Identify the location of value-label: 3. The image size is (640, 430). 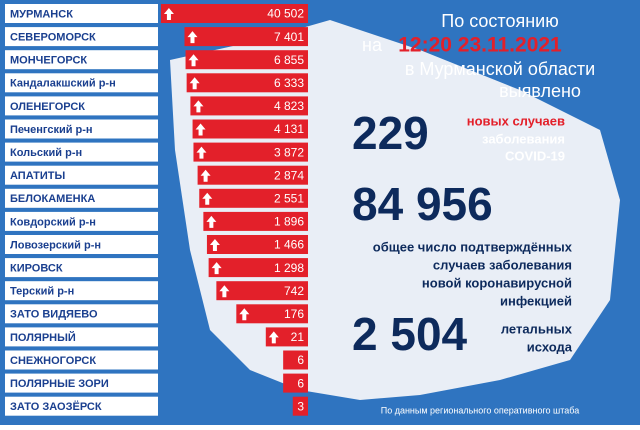
(300, 406).